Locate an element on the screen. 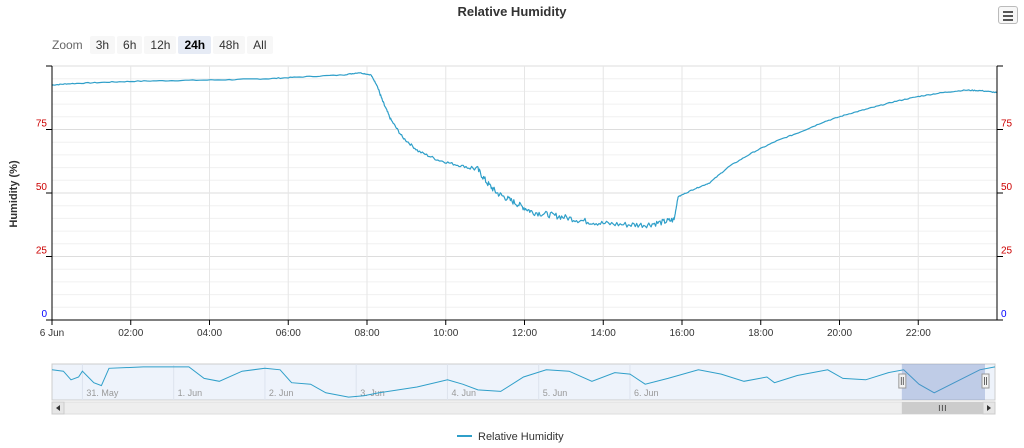 This screenshot has height=448, width=1024. navigator-date-label: 6. Jun is located at coordinates (646, 393).